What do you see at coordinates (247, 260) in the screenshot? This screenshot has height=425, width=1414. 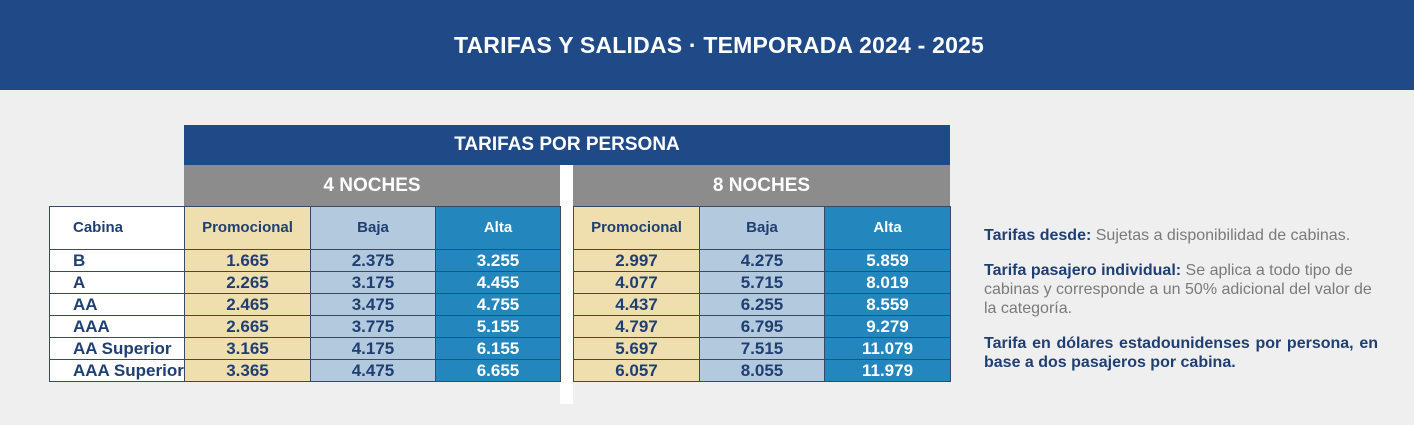 I see `rate-cell: 1.665` at bounding box center [247, 260].